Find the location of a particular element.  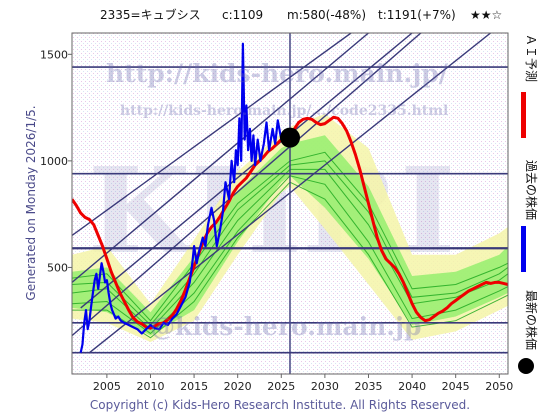

target-price-label: t:1191(+7%) is located at coordinates (417, 15).